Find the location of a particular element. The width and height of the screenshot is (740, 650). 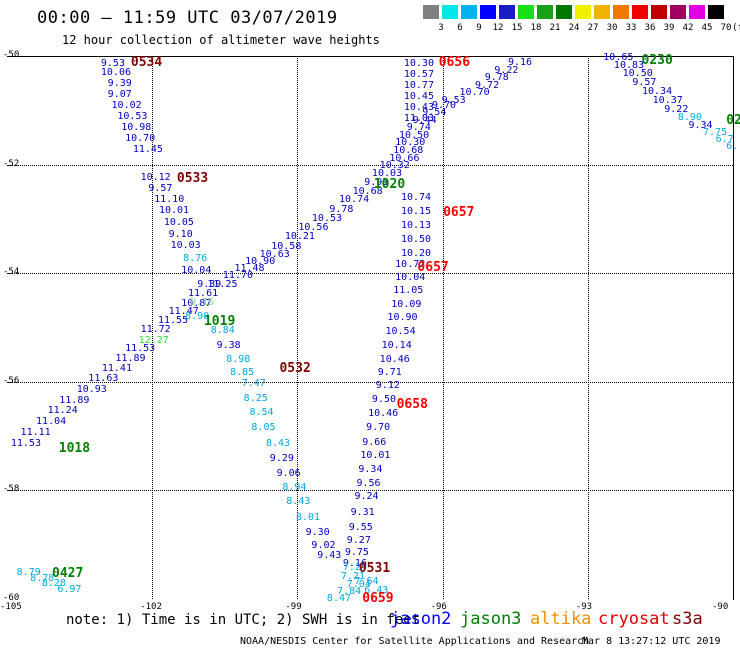

wave-height-reading: 11.10 is located at coordinates (169, 200).